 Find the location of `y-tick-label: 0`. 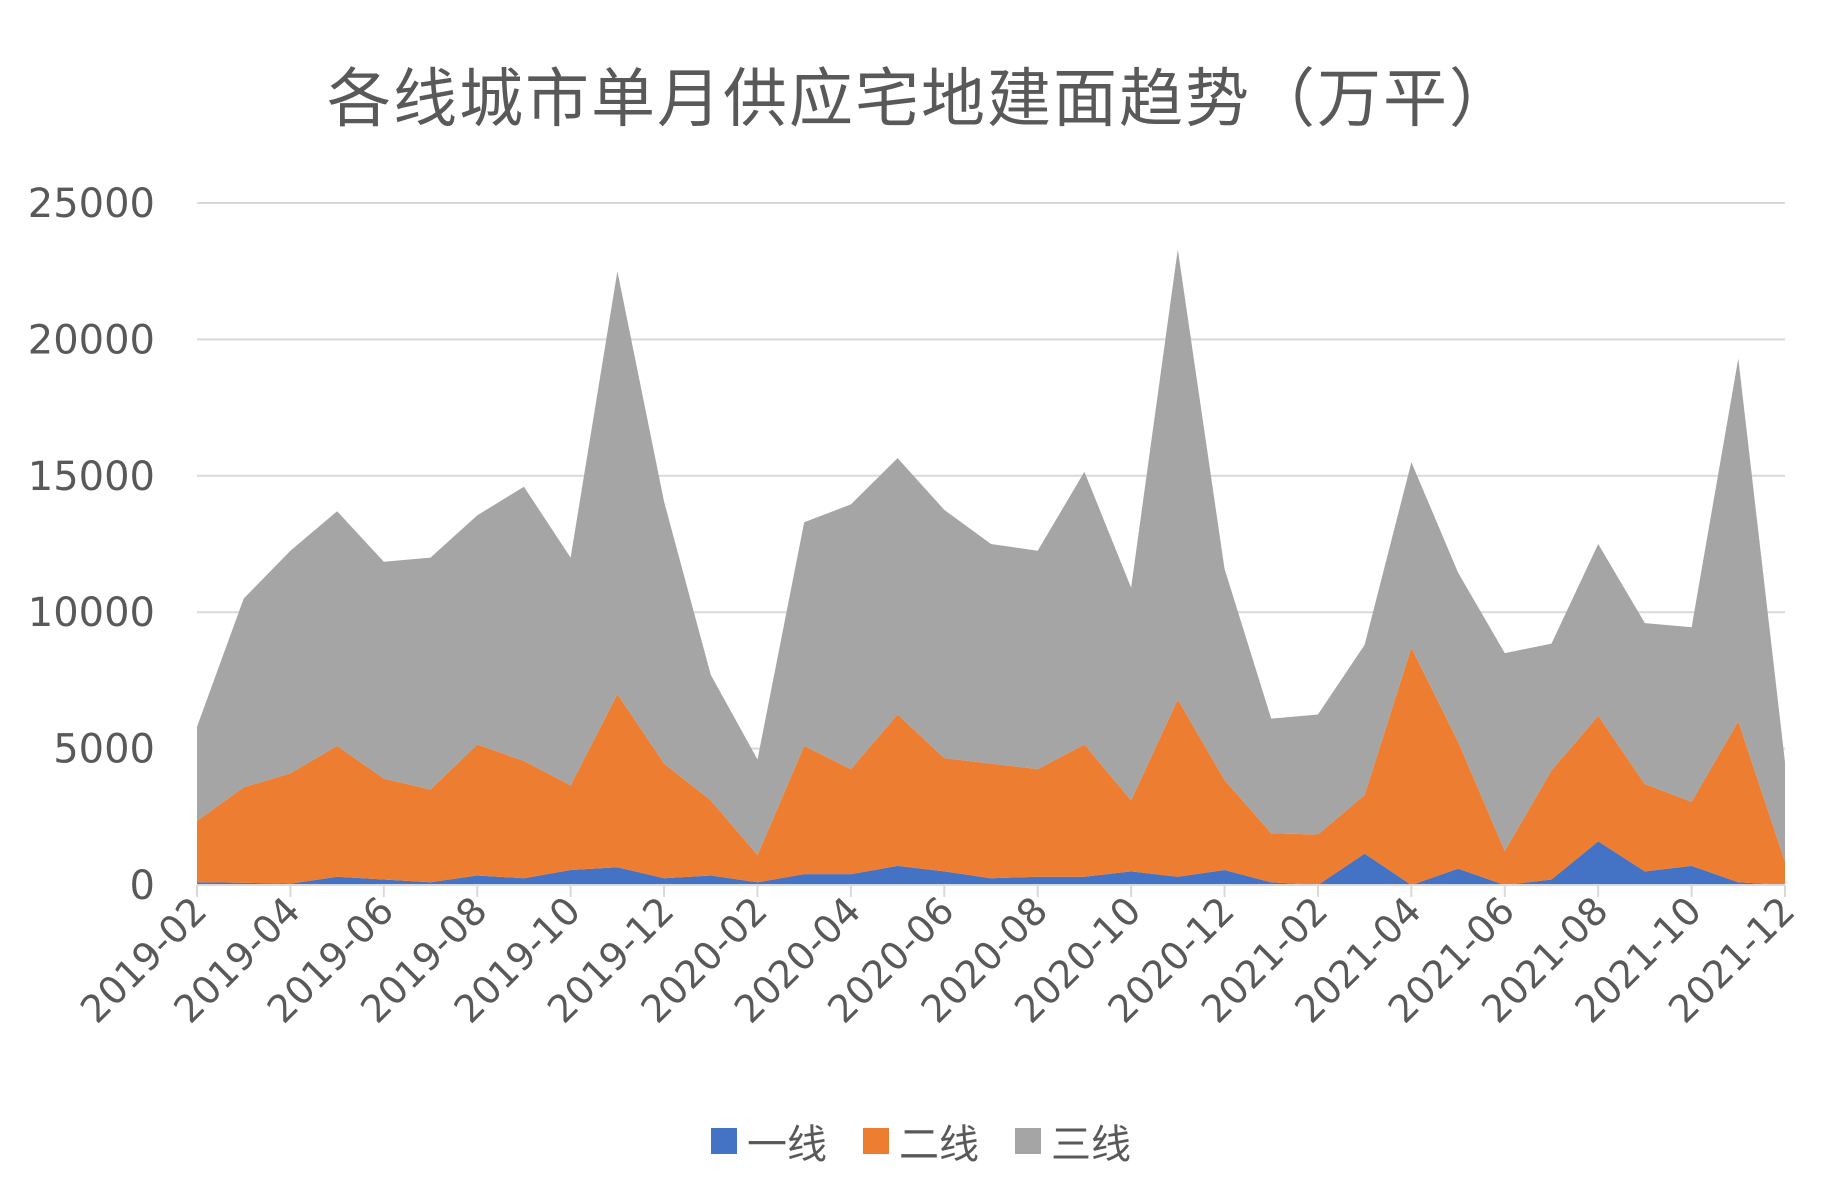

y-tick-label: 0 is located at coordinates (142, 886).